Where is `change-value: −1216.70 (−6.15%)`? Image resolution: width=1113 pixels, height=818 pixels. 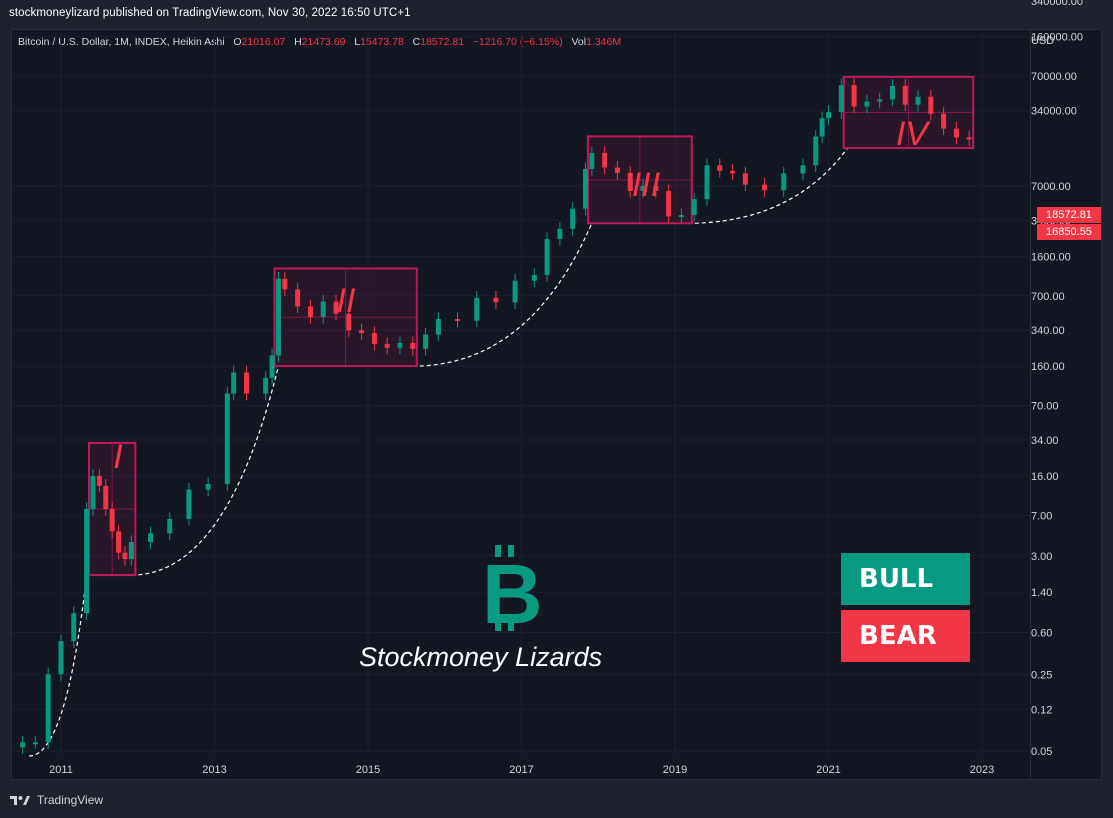 change-value: −1216.70 (−6.15%) is located at coordinates (517, 42).